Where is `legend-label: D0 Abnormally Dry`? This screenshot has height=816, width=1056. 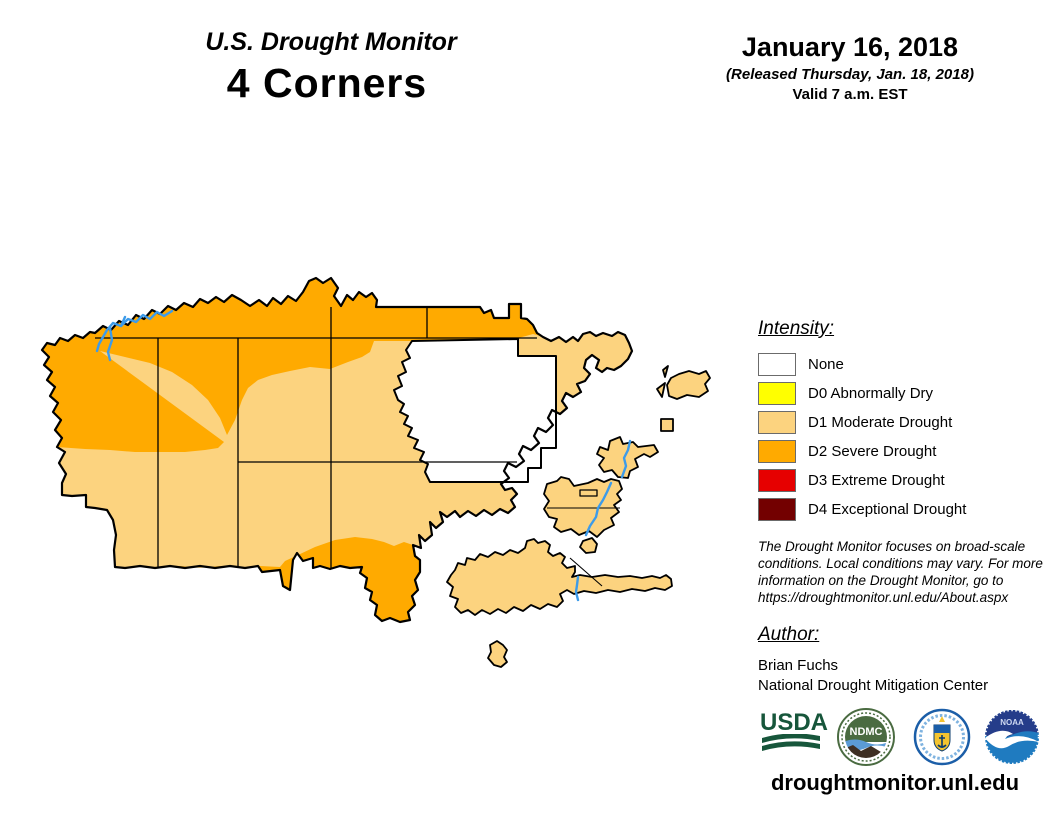 legend-label: D0 Abnormally Dry is located at coordinates (871, 393).